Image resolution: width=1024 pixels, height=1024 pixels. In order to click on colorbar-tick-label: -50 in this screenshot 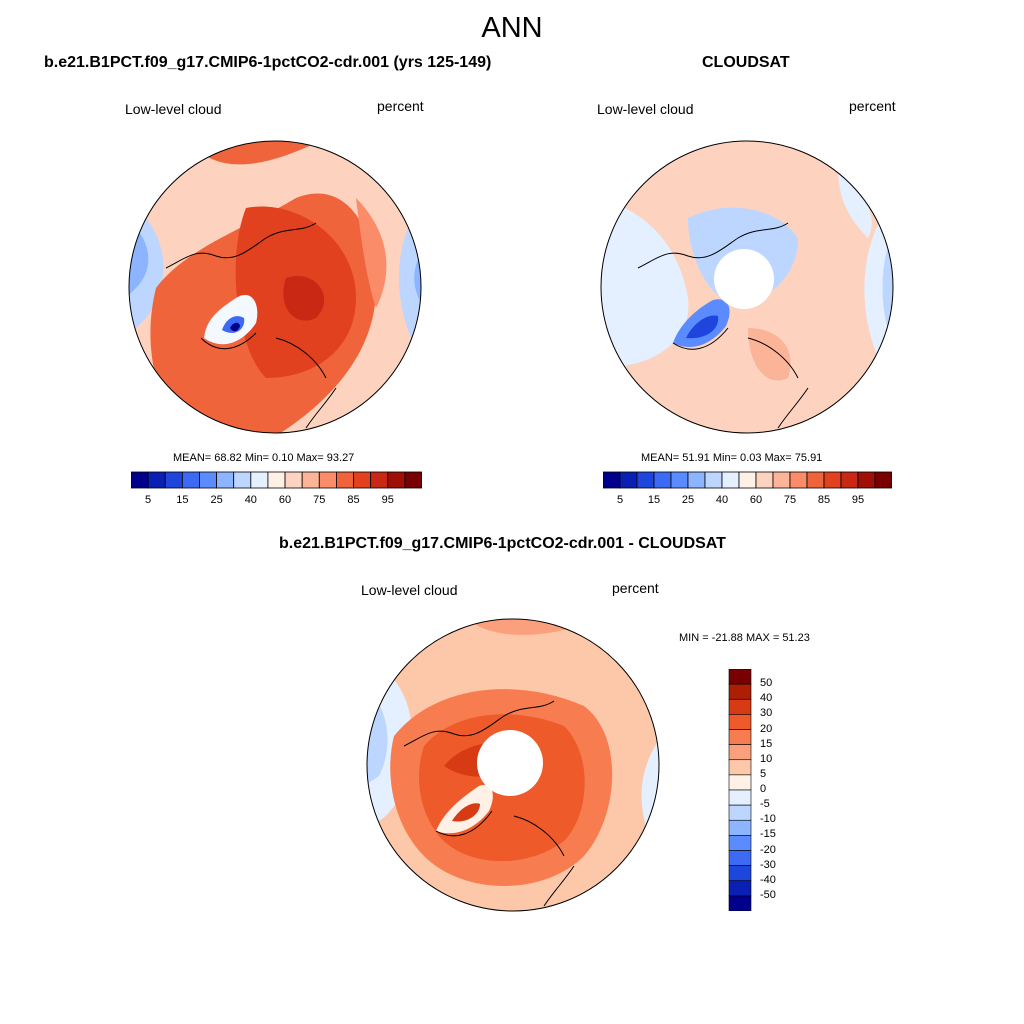, I will do `click(768, 894)`.